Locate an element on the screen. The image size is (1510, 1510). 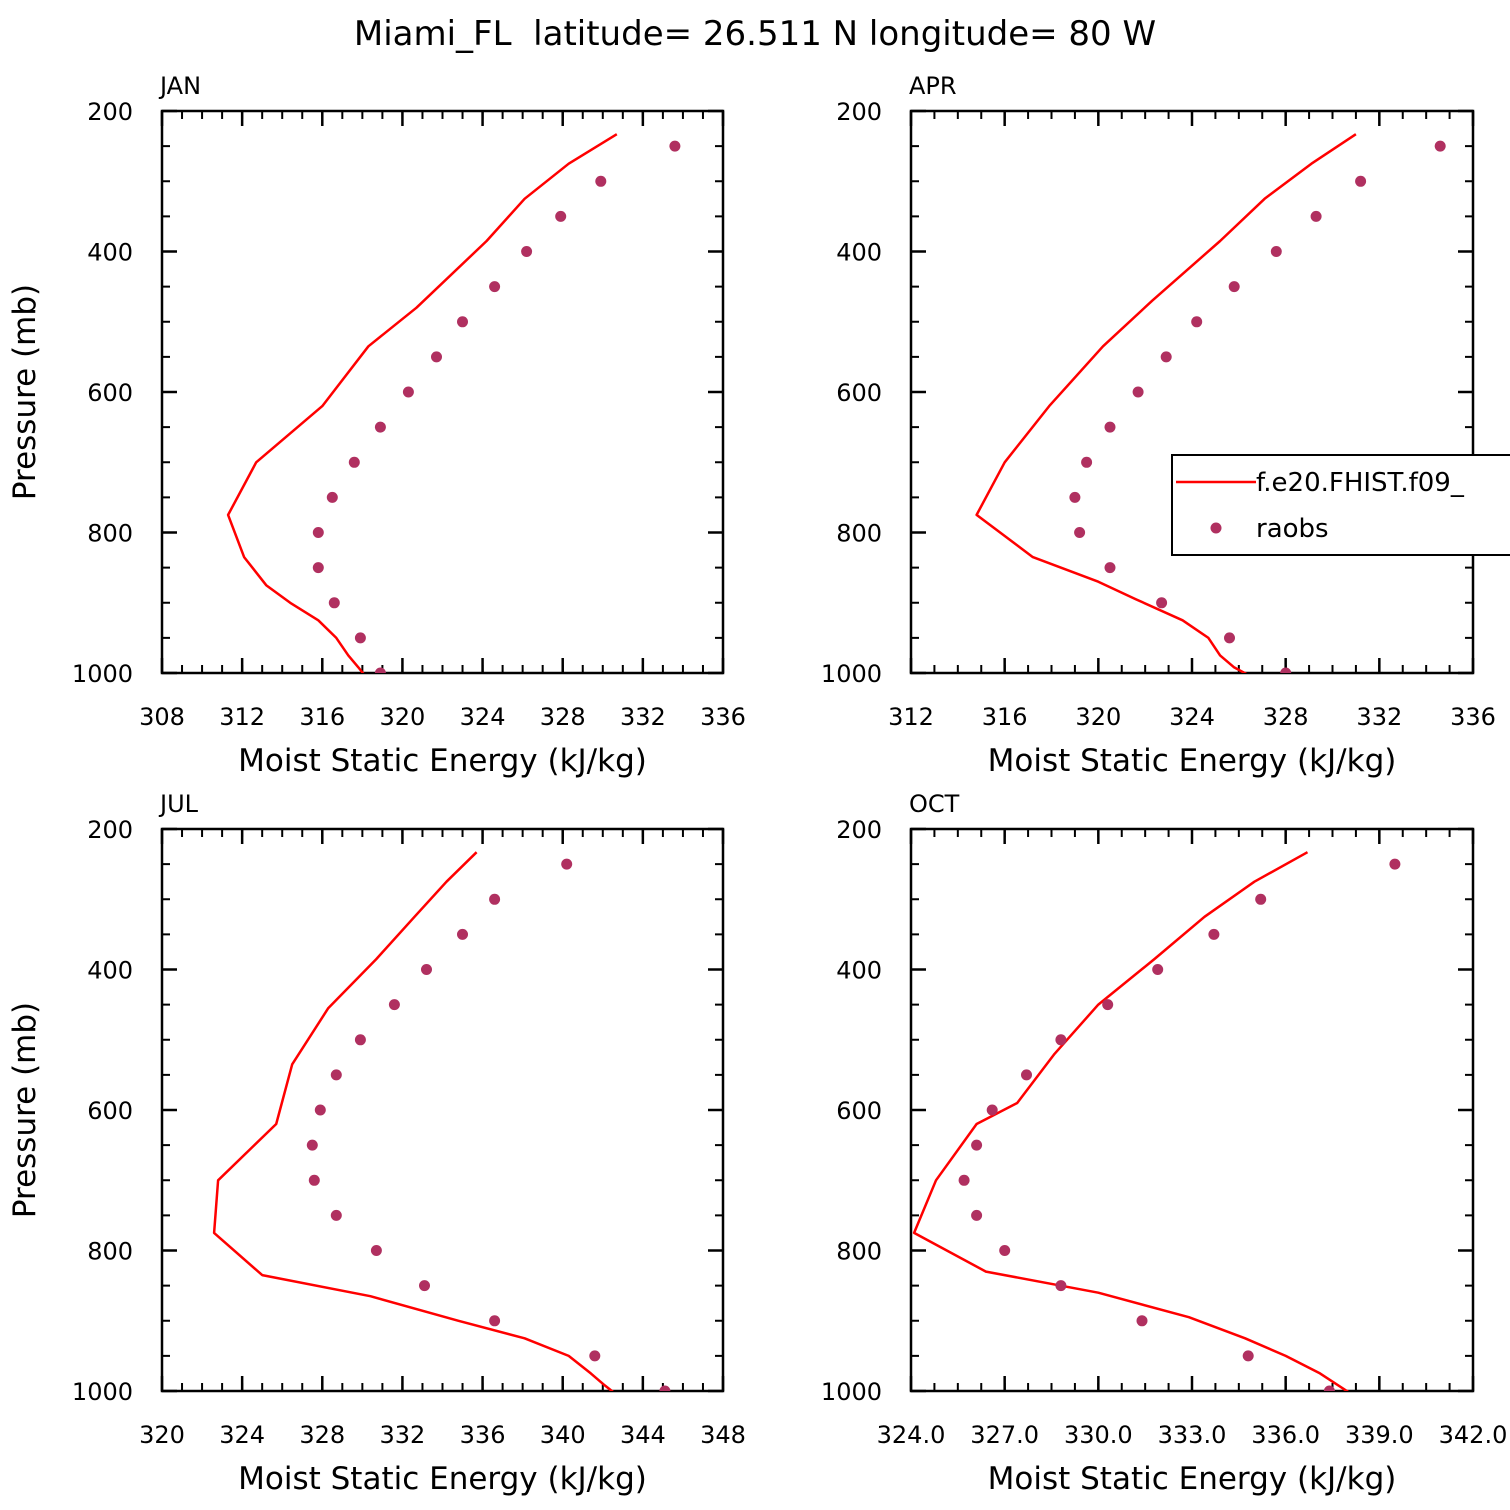
x-tick-label: 316 is located at coordinates (322, 717).